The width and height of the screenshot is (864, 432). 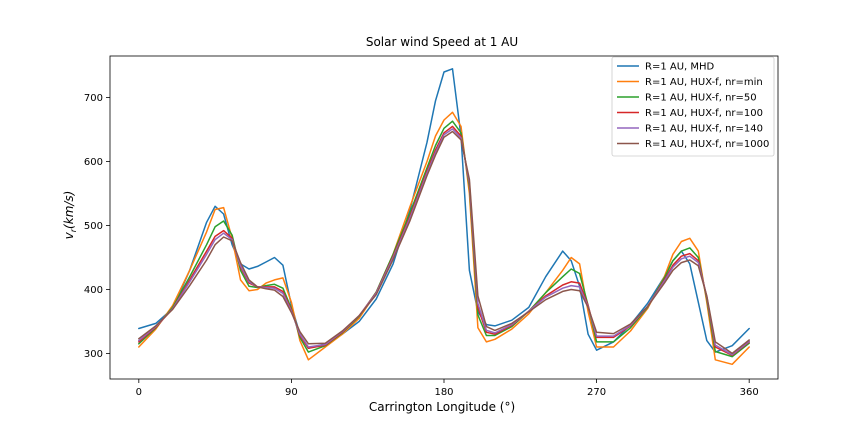 What do you see at coordinates (680, 67) in the screenshot?
I see `legend-label: R=1 AU, MHD` at bounding box center [680, 67].